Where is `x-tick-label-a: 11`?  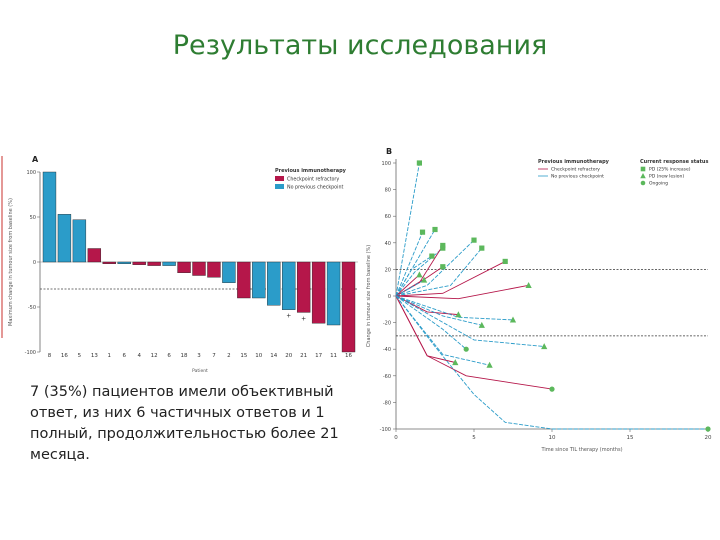
x-tick-label-a: 11 is located at coordinates (333, 356).